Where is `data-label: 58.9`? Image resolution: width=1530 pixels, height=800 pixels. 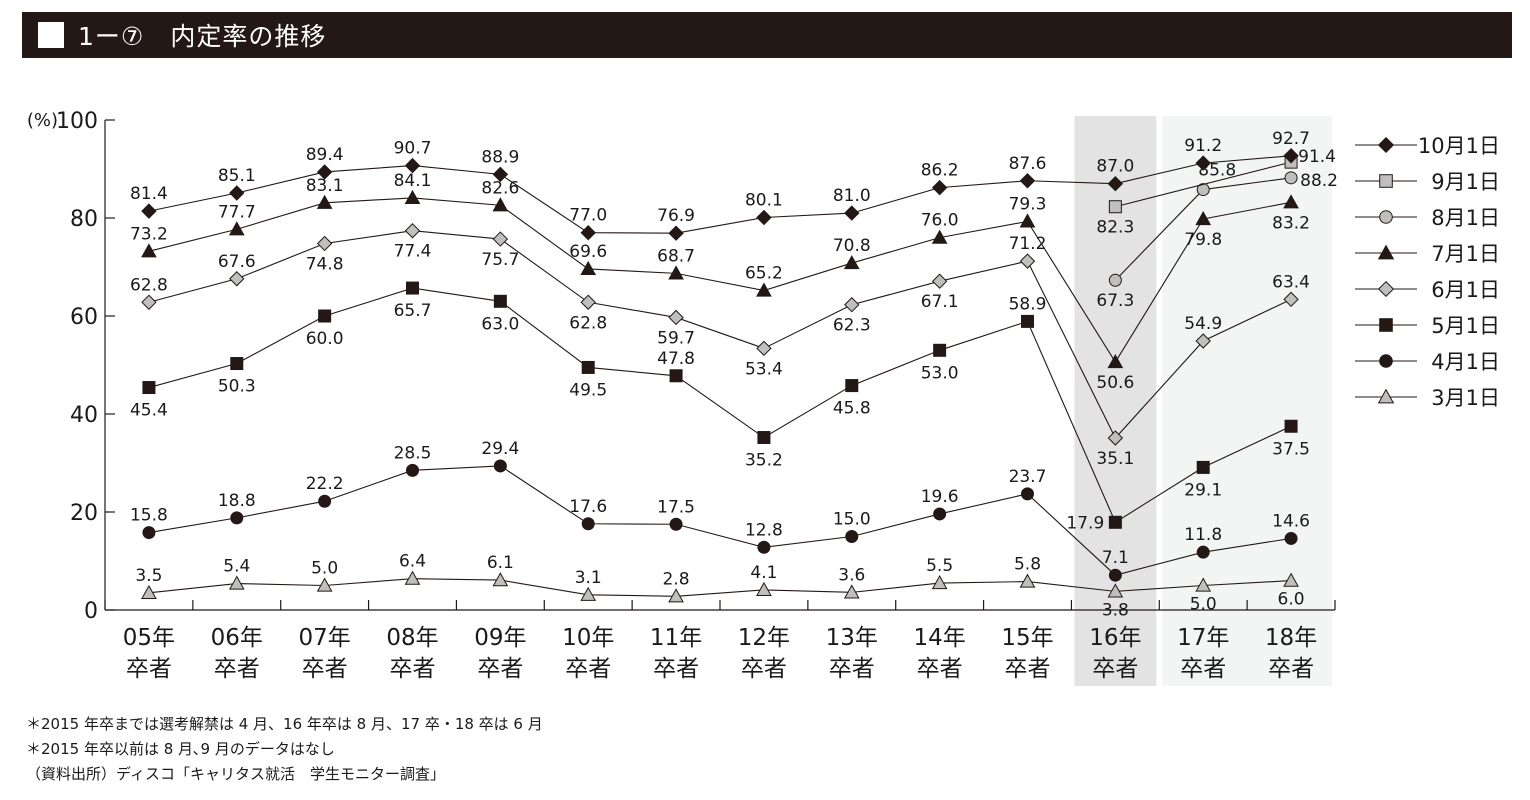 data-label: 58.9 is located at coordinates (1028, 304).